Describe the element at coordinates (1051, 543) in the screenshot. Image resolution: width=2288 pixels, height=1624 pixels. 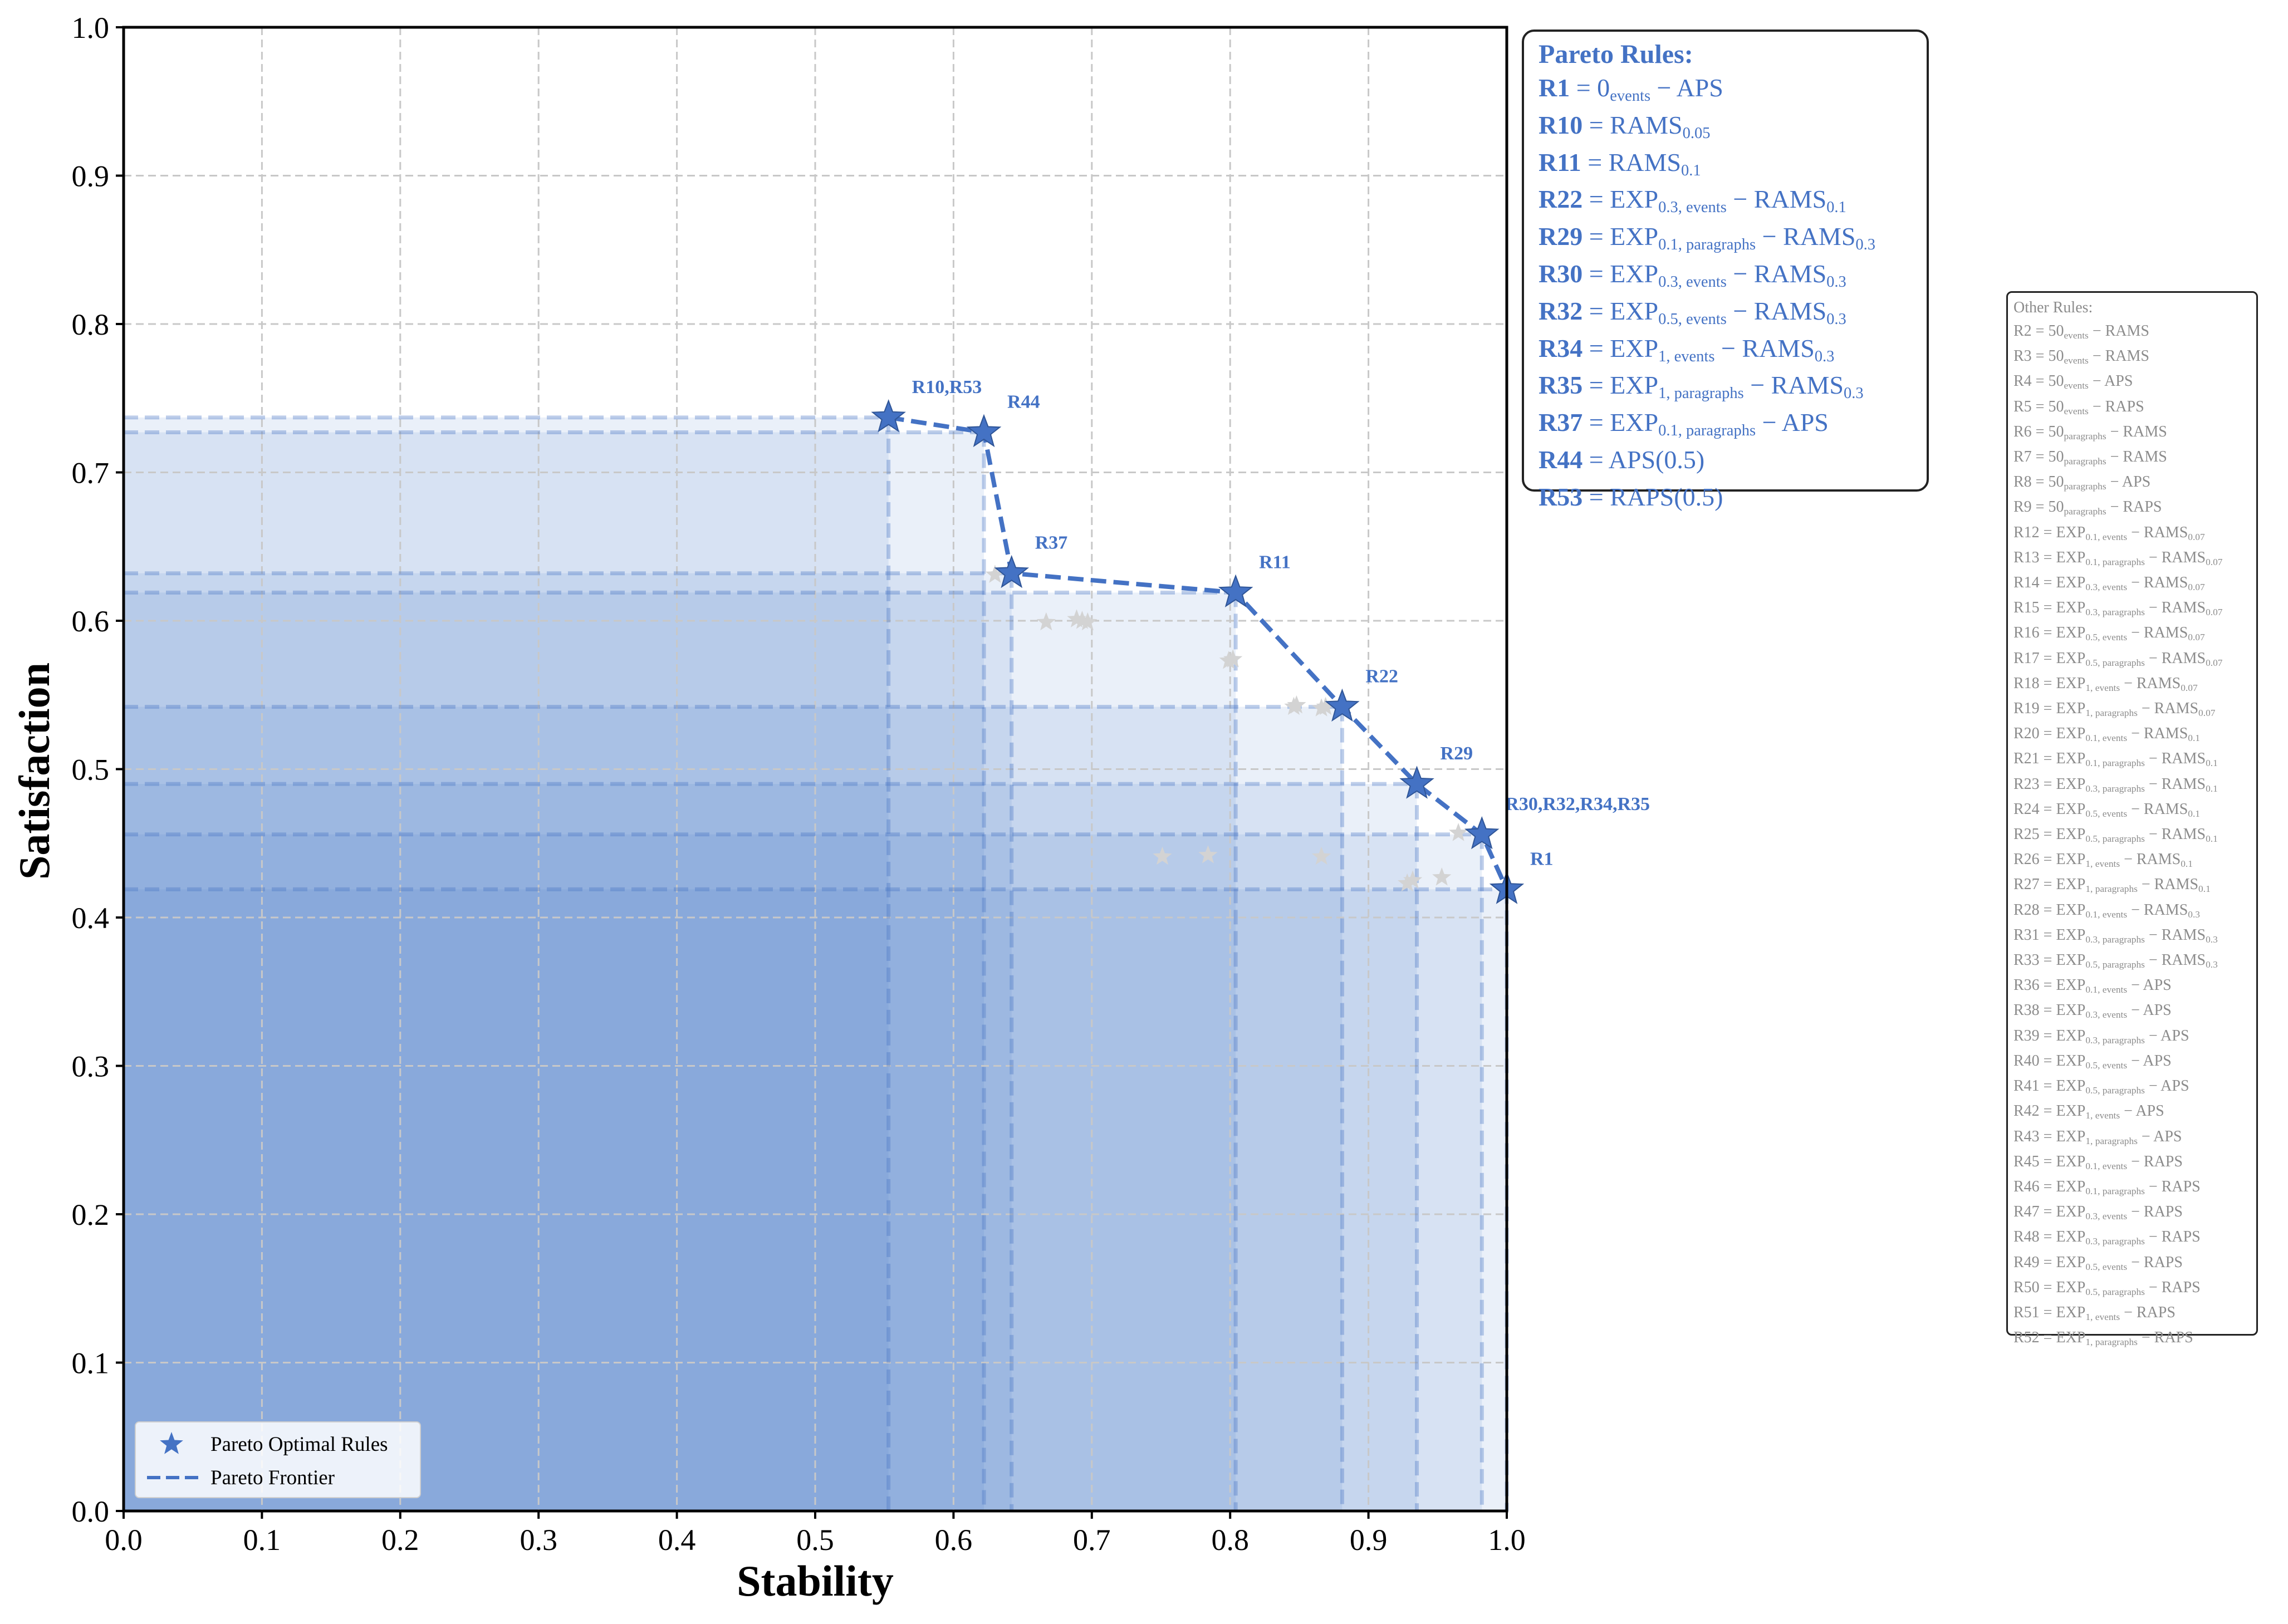
I see `pareto-point-label: R37` at that location.